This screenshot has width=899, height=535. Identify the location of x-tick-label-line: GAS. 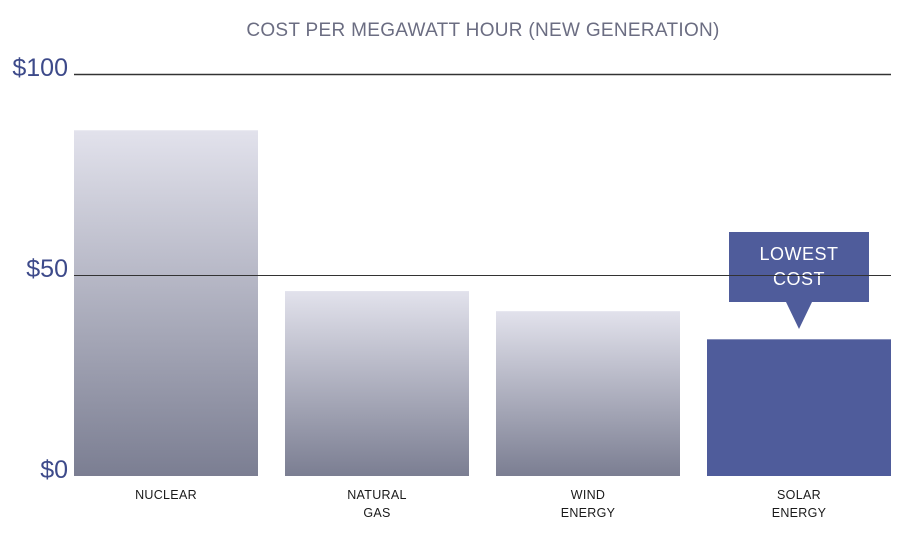
(376, 513).